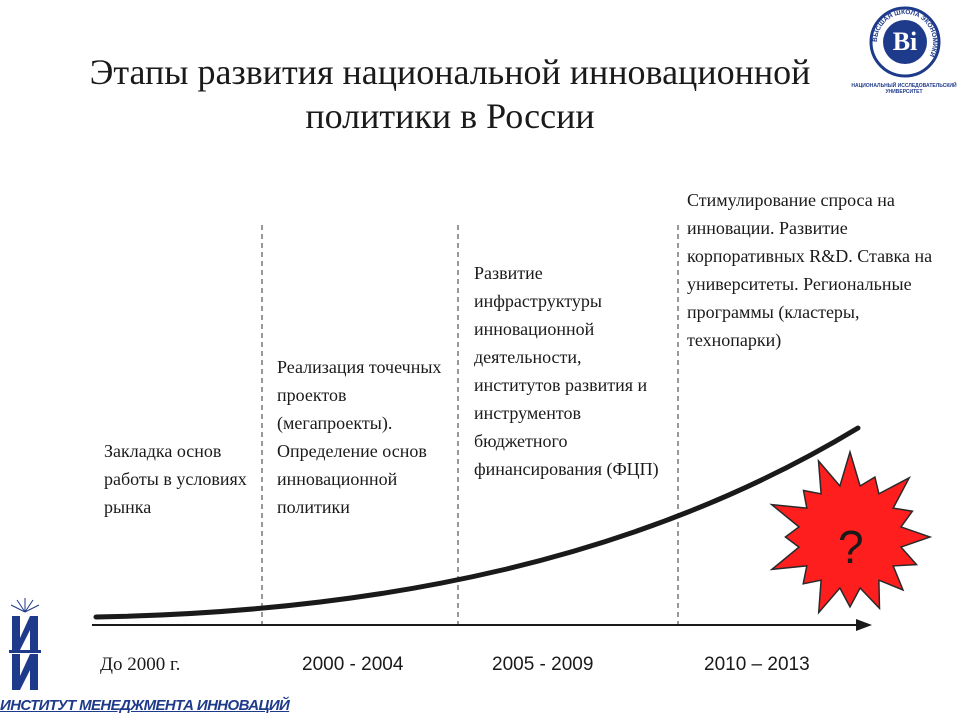 The width and height of the screenshot is (960, 720). I want to click on svg-text: Bi, so click(905, 41).